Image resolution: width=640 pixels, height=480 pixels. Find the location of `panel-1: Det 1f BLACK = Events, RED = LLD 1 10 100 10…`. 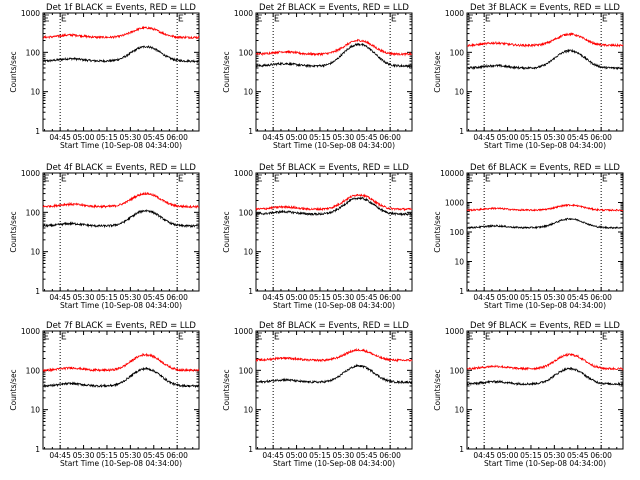

panel-1: Det 1f BLACK = Events, RED = LLD 1 10 100 10… is located at coordinates (104, 76).